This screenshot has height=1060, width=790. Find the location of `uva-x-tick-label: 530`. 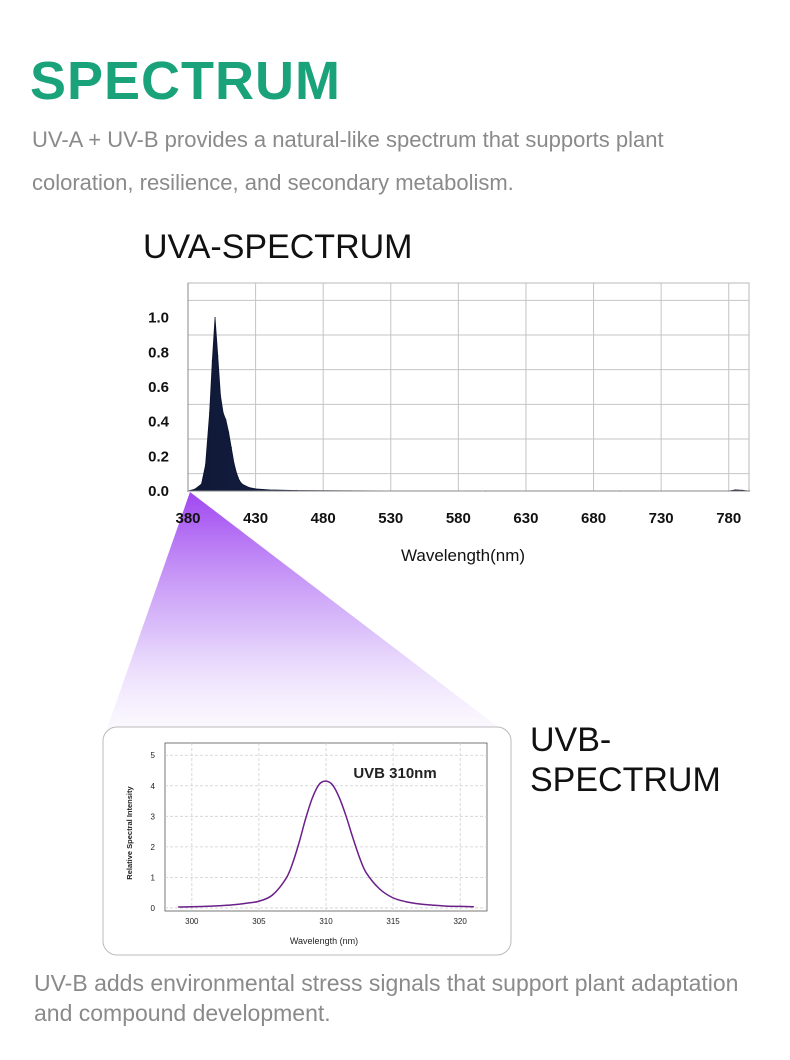

uva-x-tick-label: 530 is located at coordinates (390, 518).